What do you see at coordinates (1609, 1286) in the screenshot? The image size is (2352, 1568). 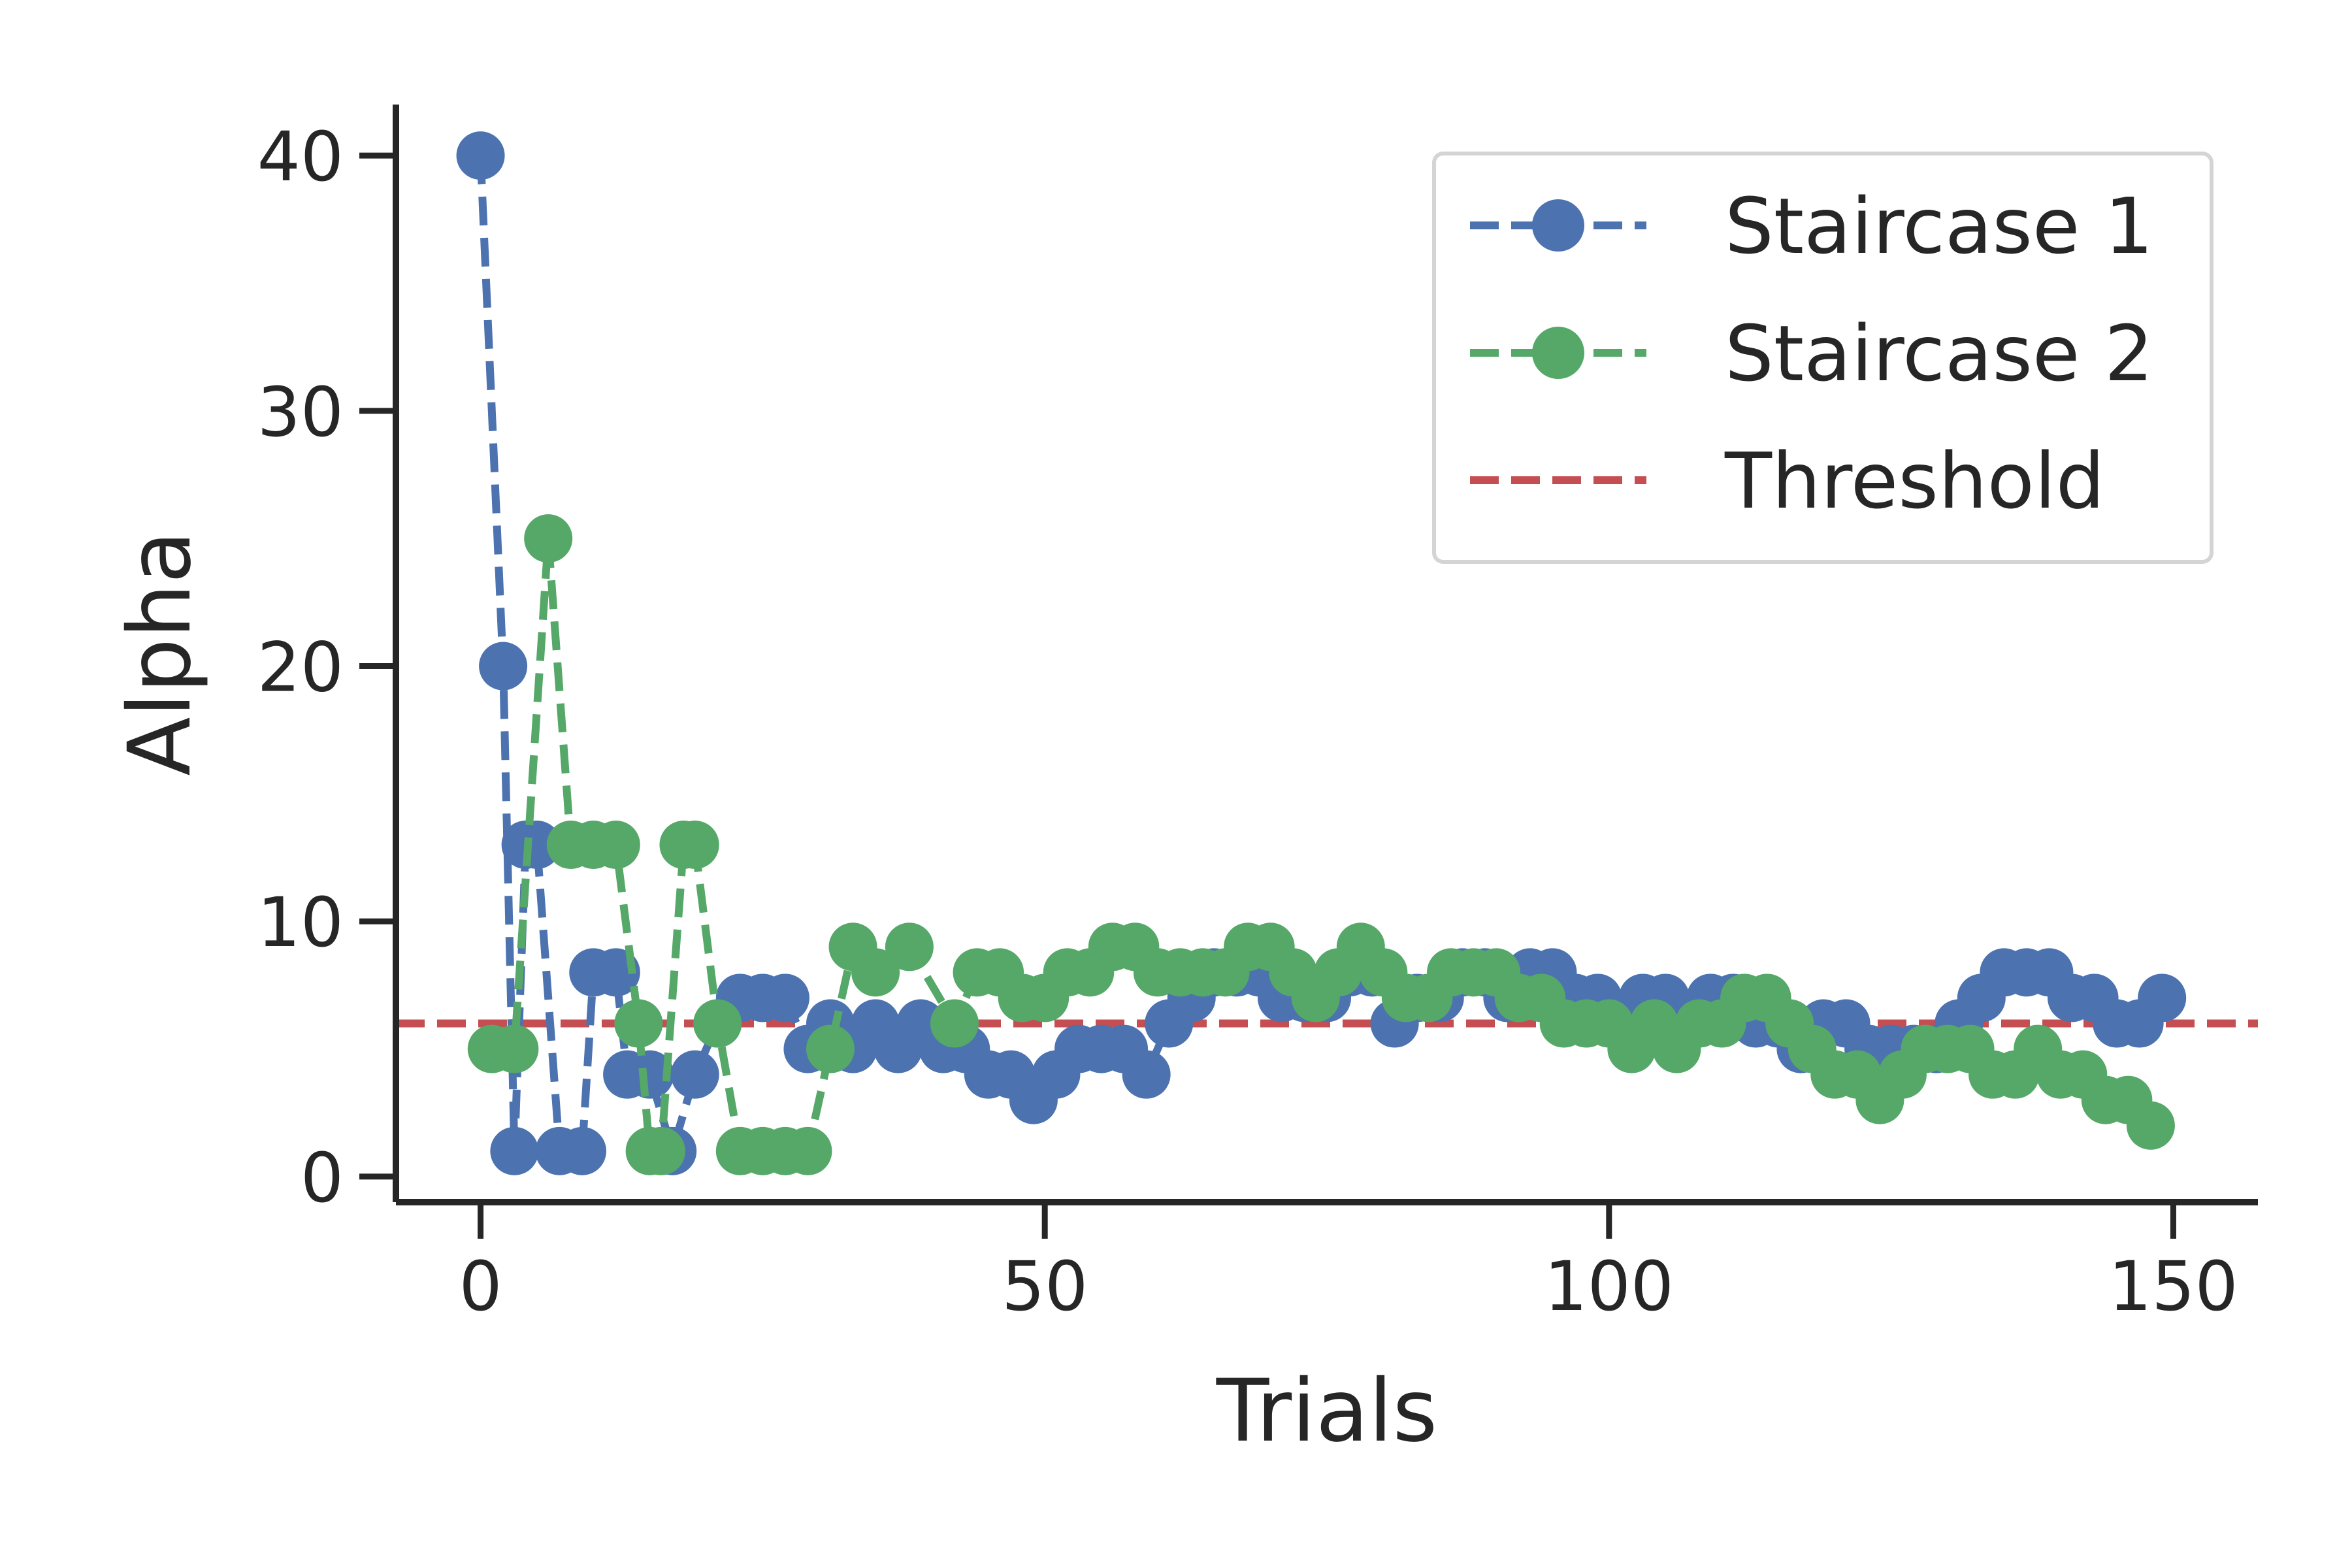 I see `x-tick-label: 100` at bounding box center [1609, 1286].